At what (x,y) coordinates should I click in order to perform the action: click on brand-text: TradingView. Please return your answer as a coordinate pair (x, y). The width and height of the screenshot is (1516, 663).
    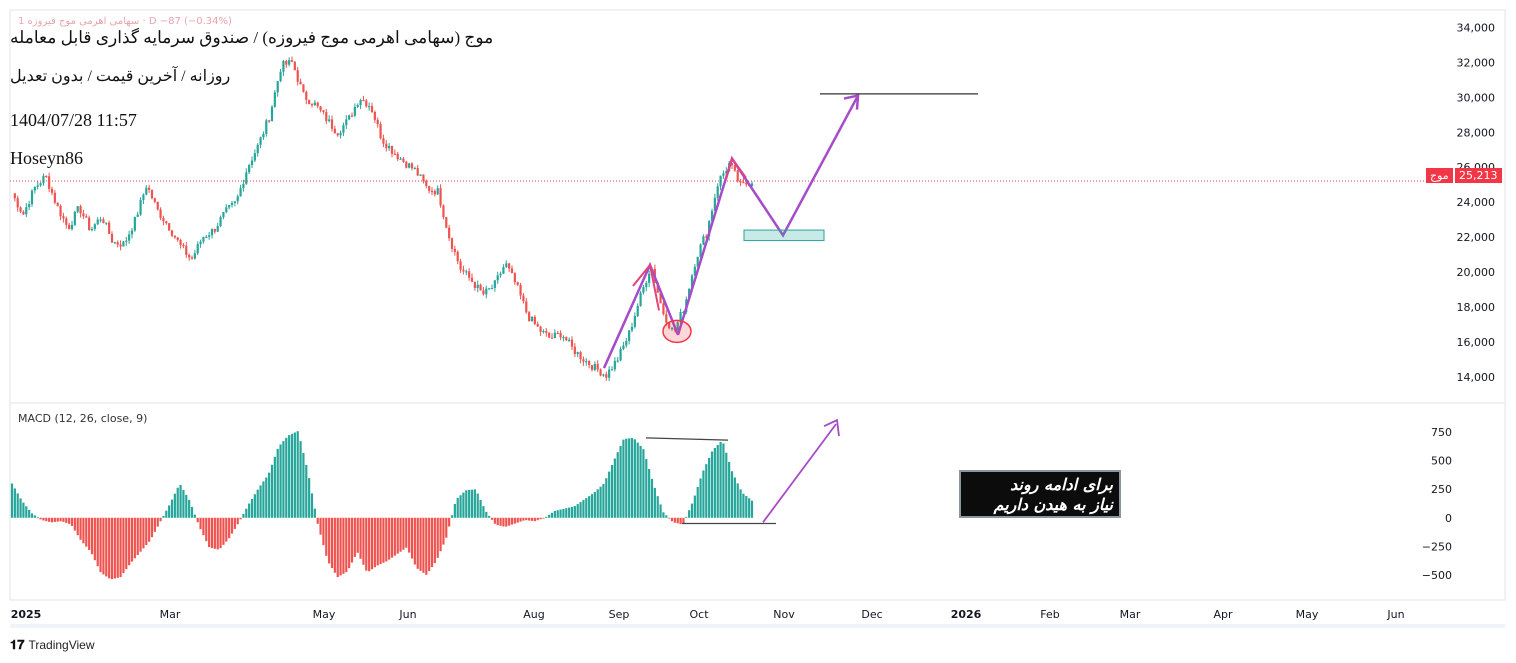
    Looking at the image, I should click on (61, 645).